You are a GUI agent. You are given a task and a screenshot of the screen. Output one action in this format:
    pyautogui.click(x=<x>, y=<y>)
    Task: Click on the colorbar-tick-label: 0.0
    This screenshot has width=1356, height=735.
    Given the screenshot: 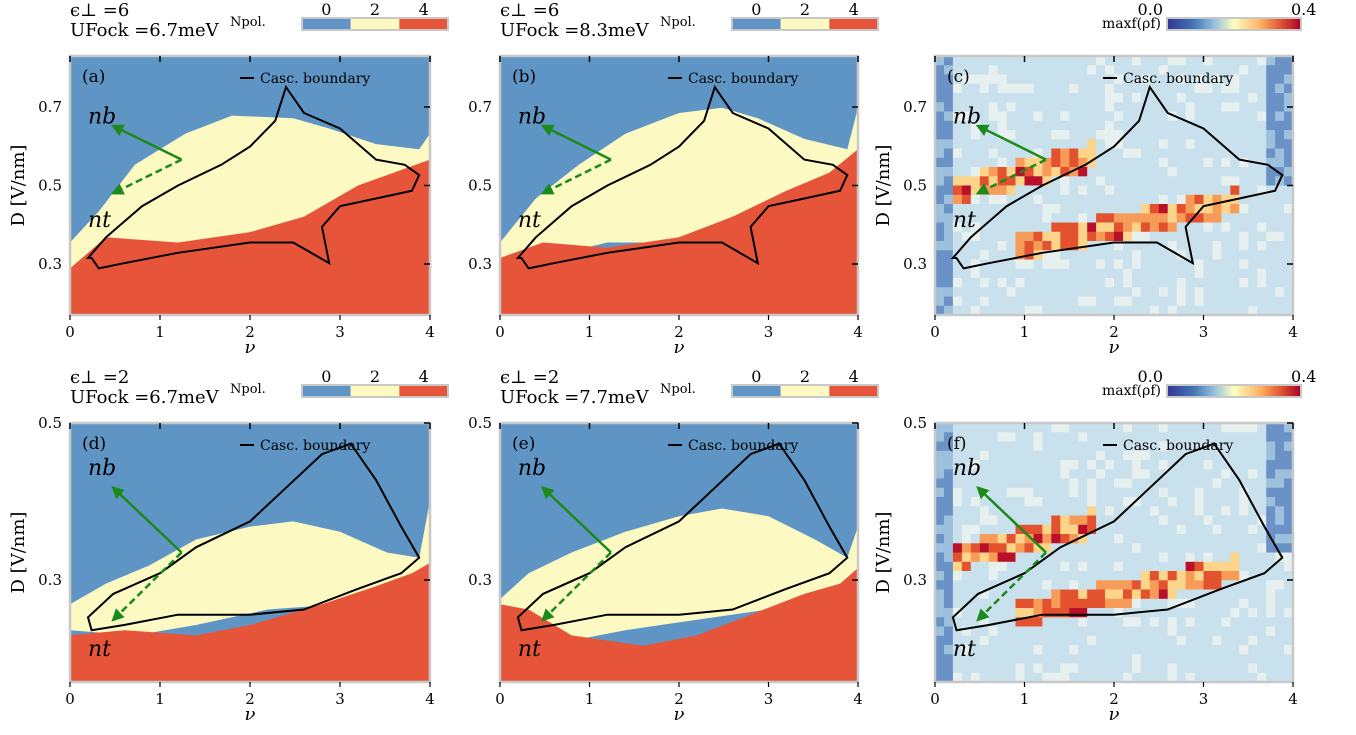 What is the action you would take?
    pyautogui.click(x=1150, y=9)
    